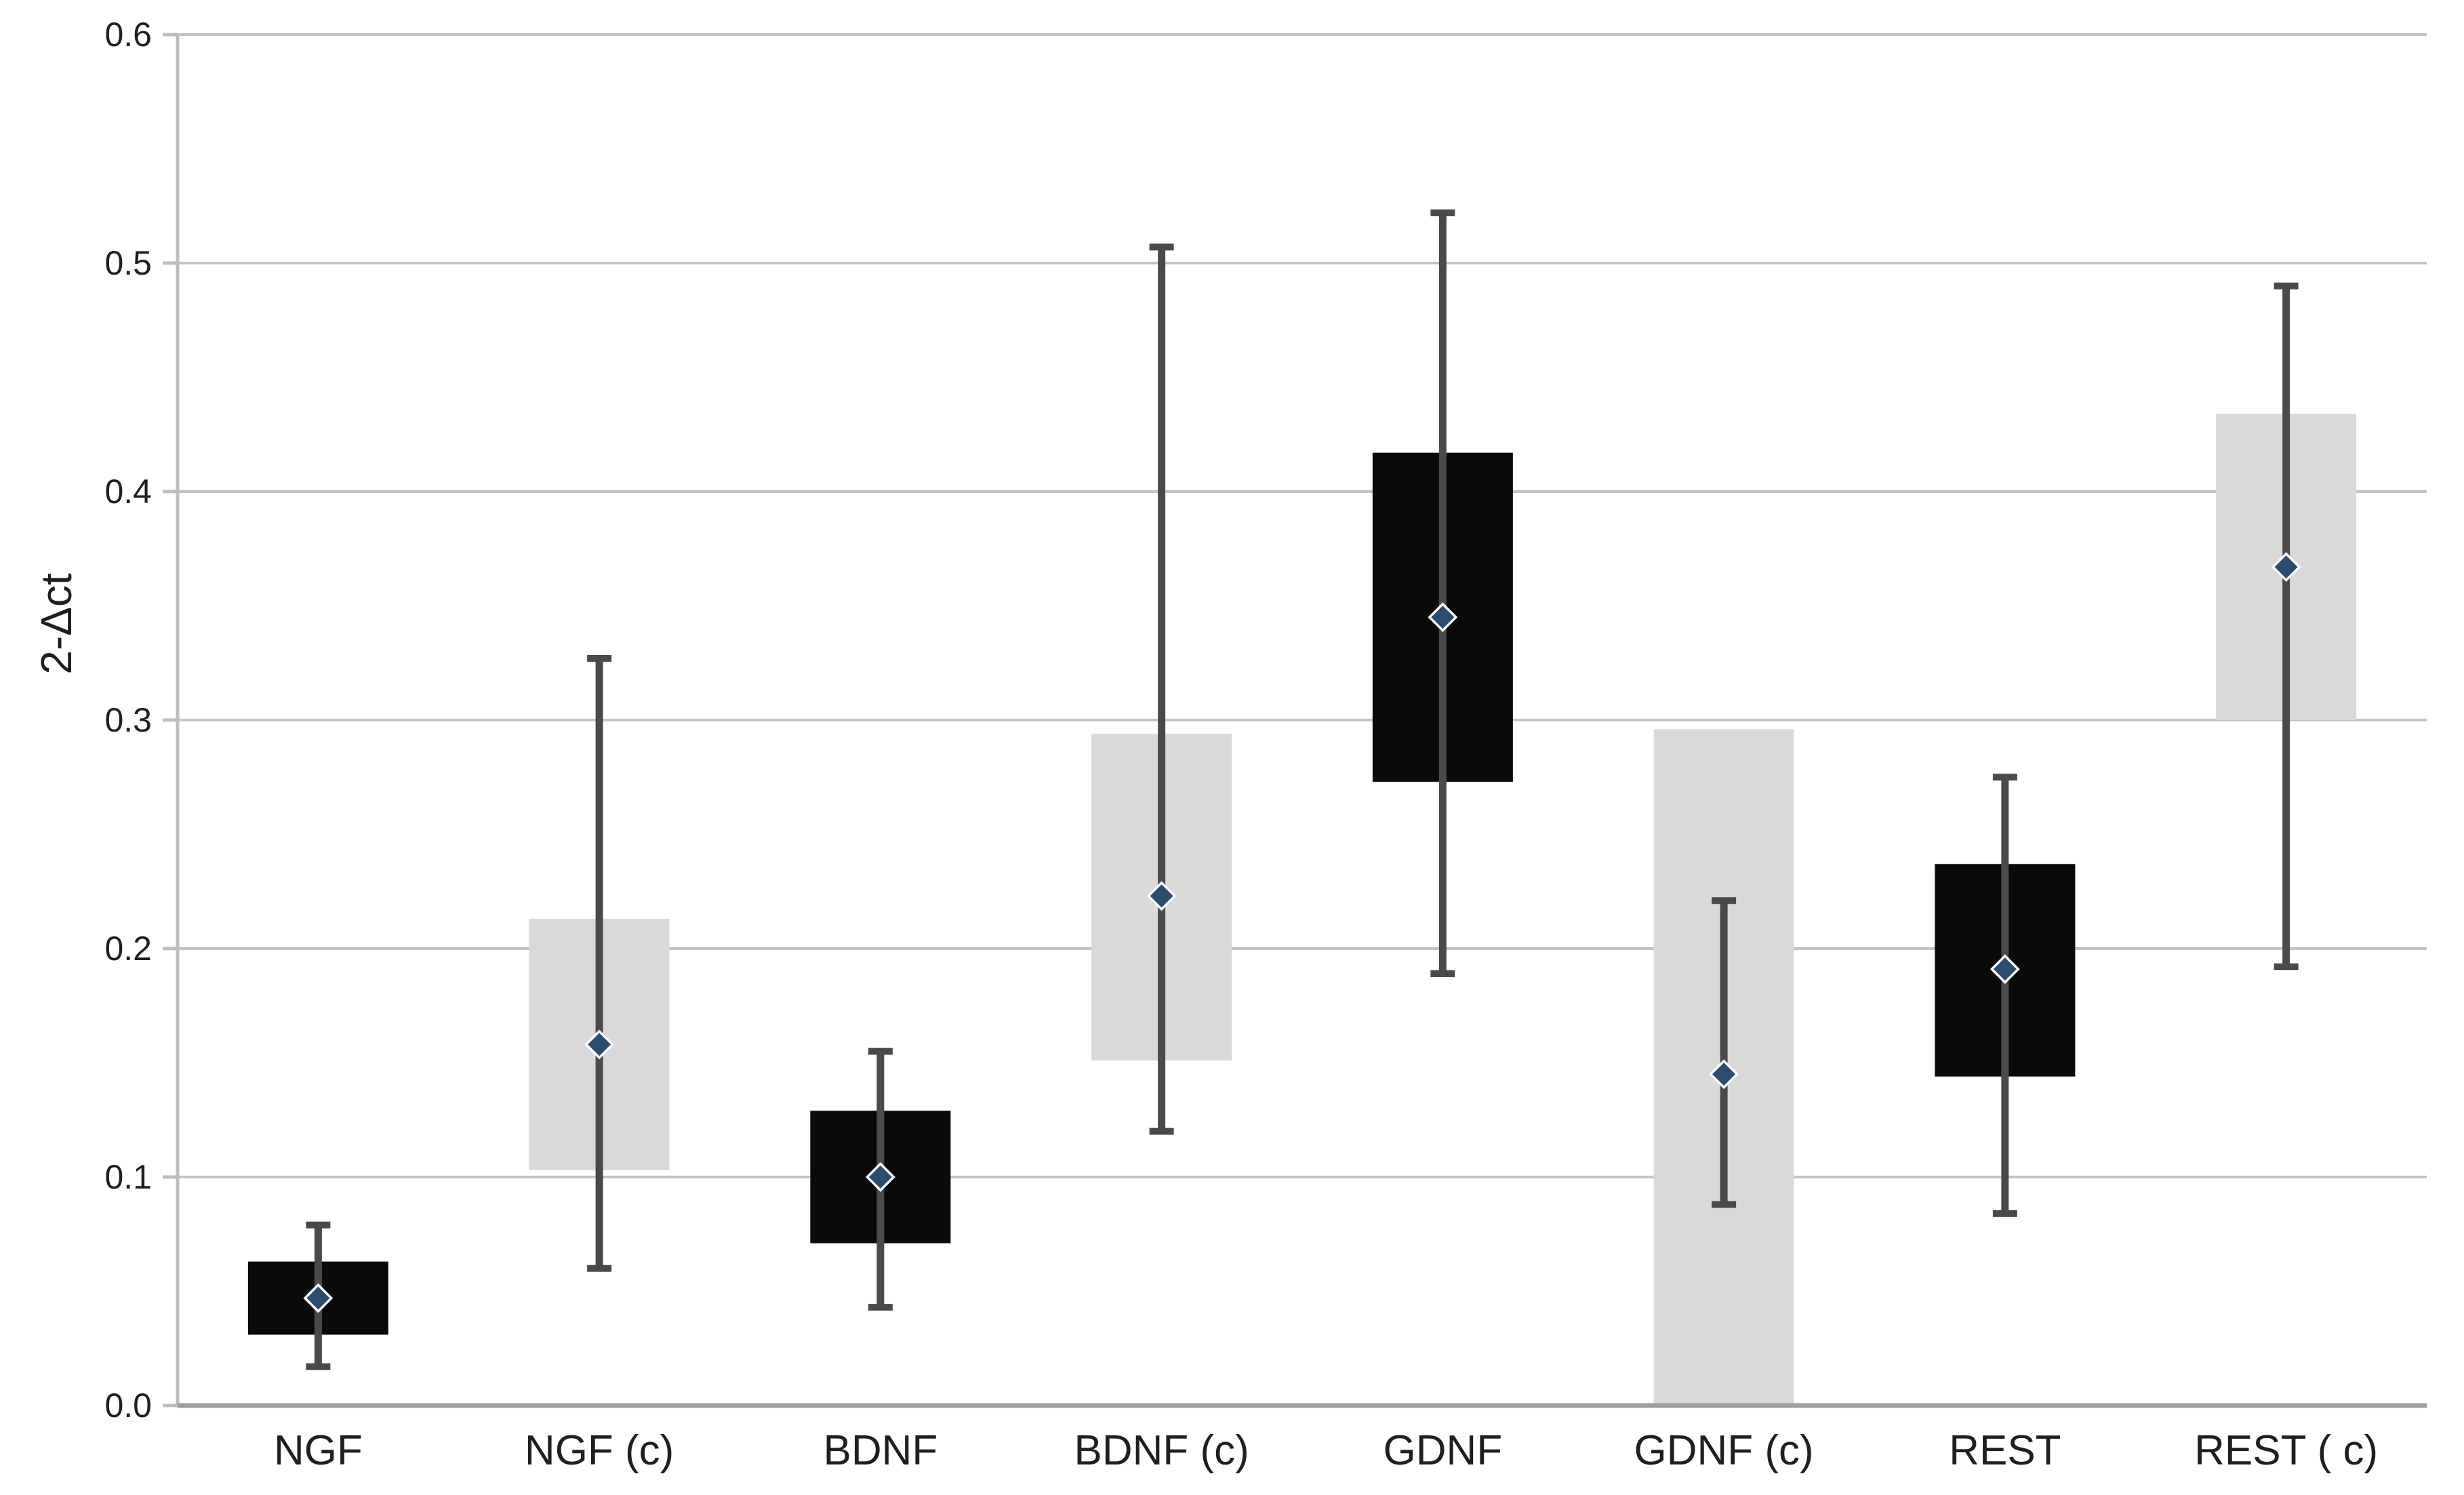 The height and width of the screenshot is (1495, 2464). What do you see at coordinates (128, 720) in the screenshot?
I see `y-tick-label-0.3: 0.3` at bounding box center [128, 720].